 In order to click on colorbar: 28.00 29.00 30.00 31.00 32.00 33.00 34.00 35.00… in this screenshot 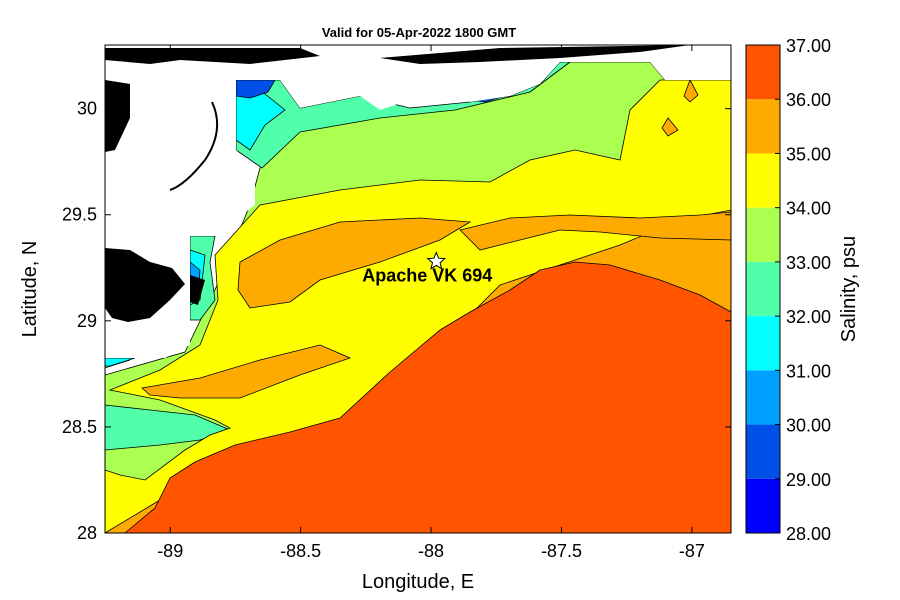, I will do `click(788, 290)`.